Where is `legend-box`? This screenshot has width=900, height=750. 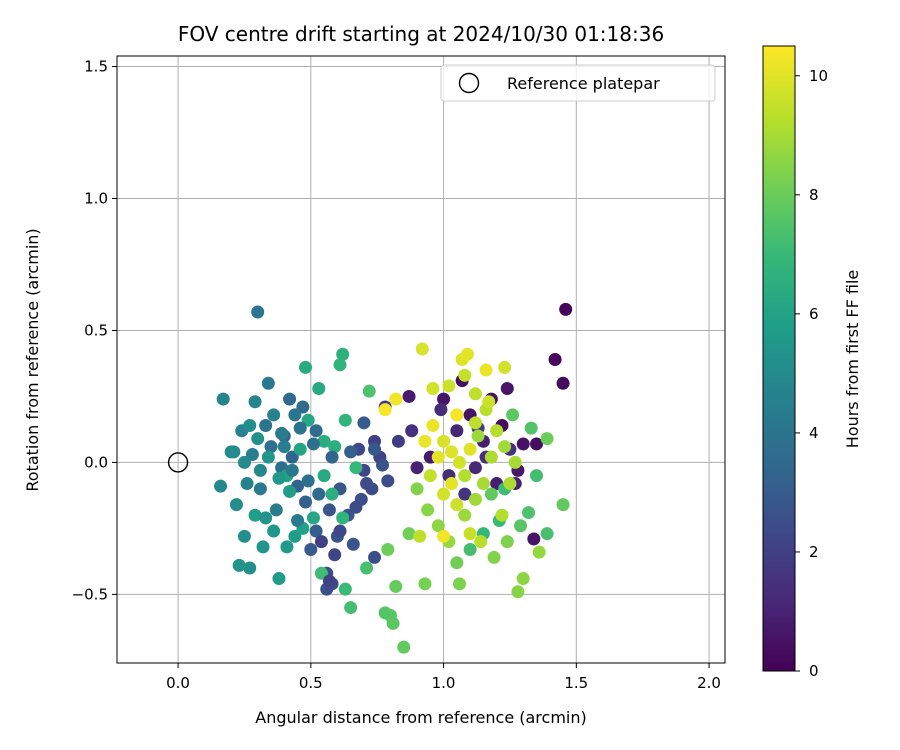 legend-box is located at coordinates (578, 83).